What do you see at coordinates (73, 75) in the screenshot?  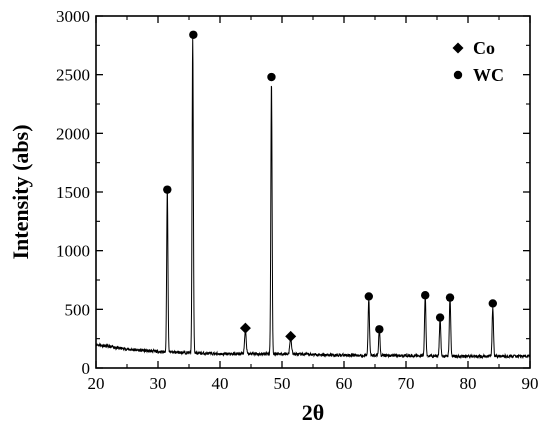 I see `y-tick-label: 2500` at bounding box center [73, 75].